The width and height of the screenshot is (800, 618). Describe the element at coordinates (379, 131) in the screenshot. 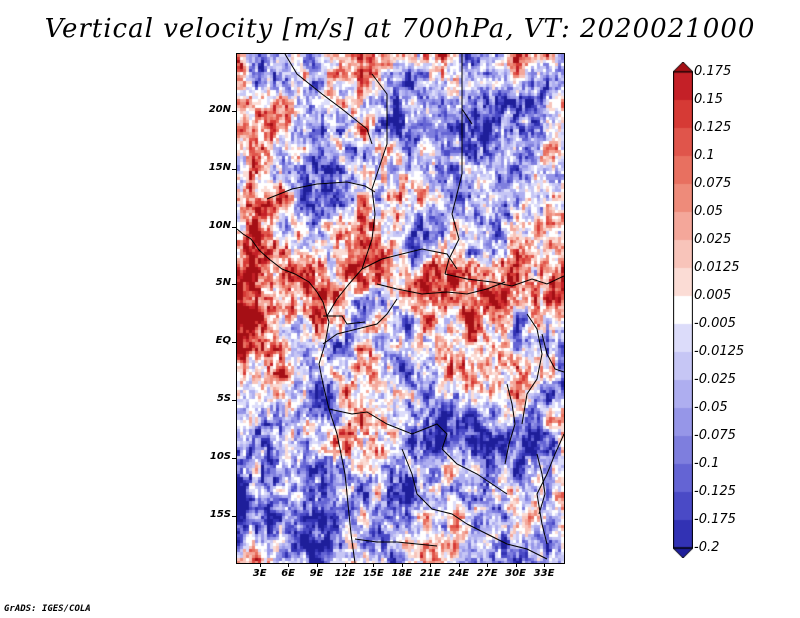

I see `border-libya-chad` at that location.